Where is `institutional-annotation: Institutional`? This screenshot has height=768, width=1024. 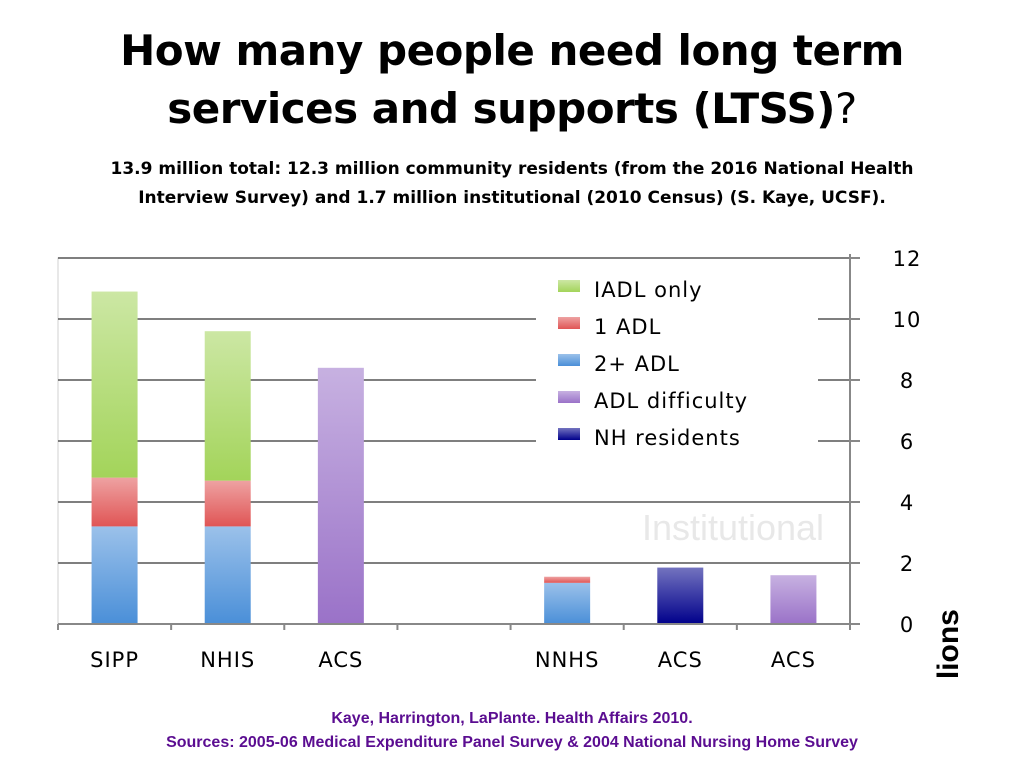
institutional-annotation: Institutional is located at coordinates (733, 527).